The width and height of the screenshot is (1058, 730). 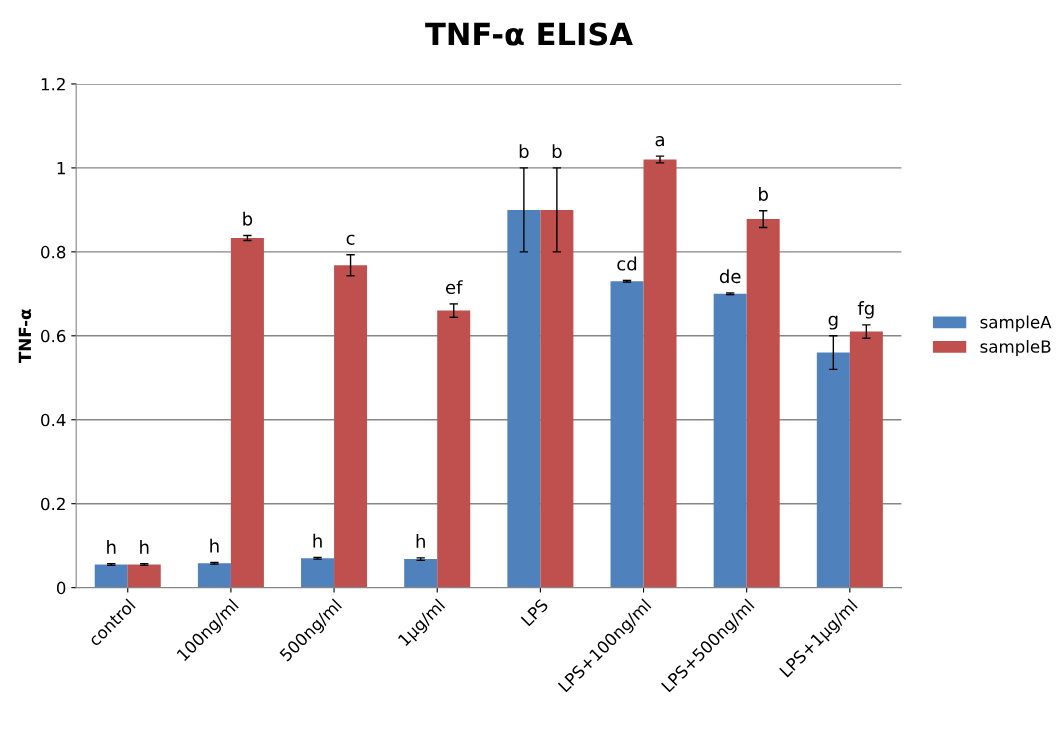 I want to click on data-label: de, so click(x=730, y=276).